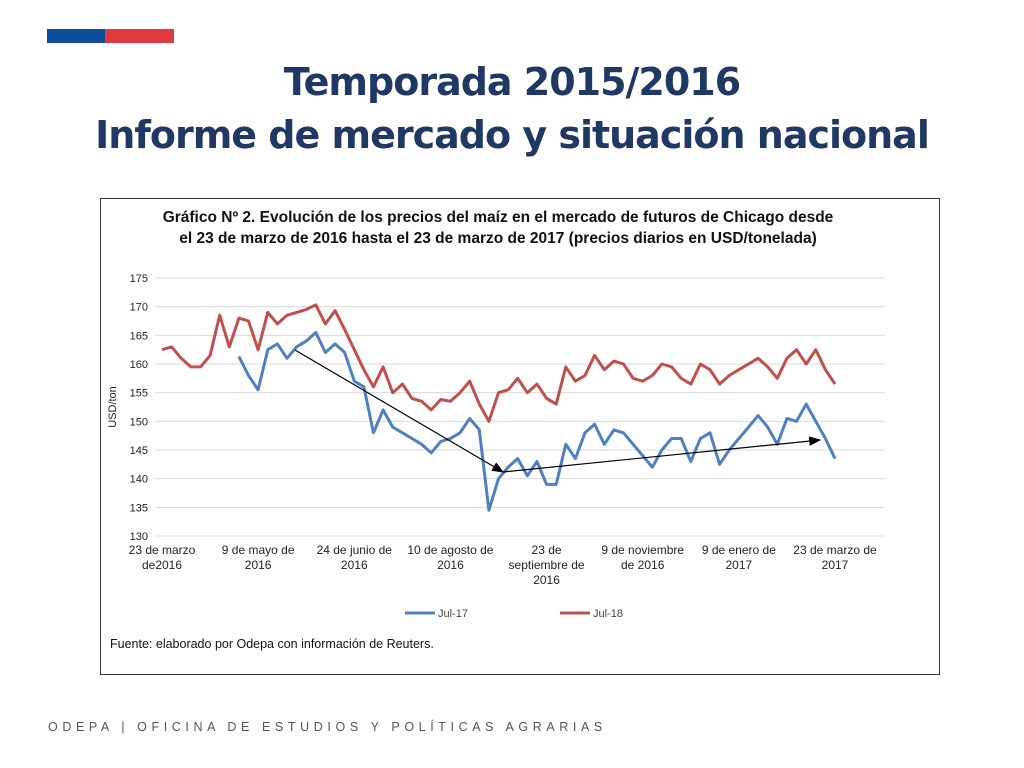  I want to click on y-tick-label: 170, so click(139, 308).